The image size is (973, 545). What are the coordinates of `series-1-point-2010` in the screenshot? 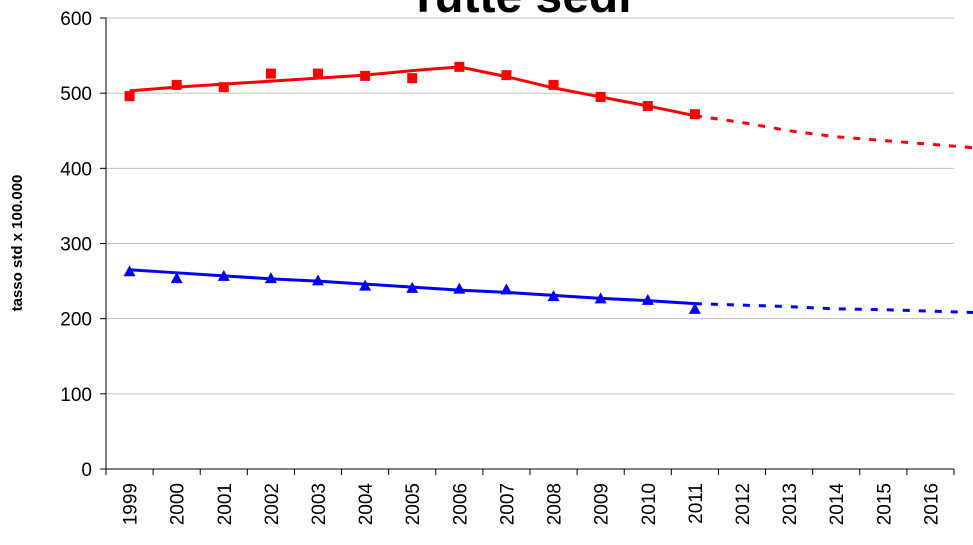 It's located at (647, 299).